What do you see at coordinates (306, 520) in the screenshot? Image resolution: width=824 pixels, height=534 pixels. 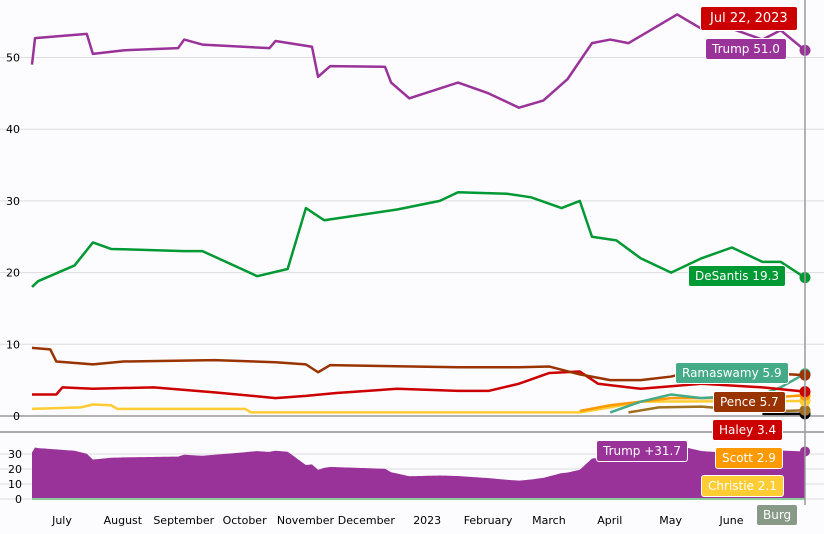 I see `x-tick-label: November` at bounding box center [306, 520].